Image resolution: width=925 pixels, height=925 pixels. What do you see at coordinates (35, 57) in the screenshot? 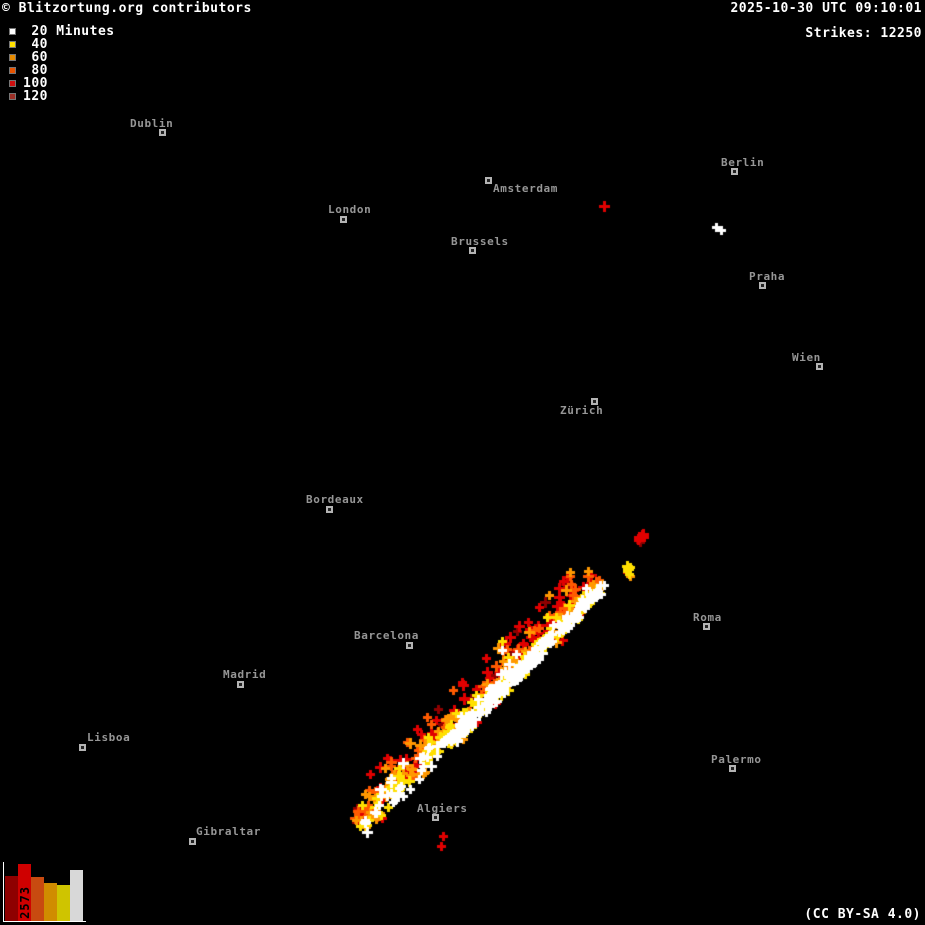
I see `legend-label: 60` at bounding box center [35, 57].